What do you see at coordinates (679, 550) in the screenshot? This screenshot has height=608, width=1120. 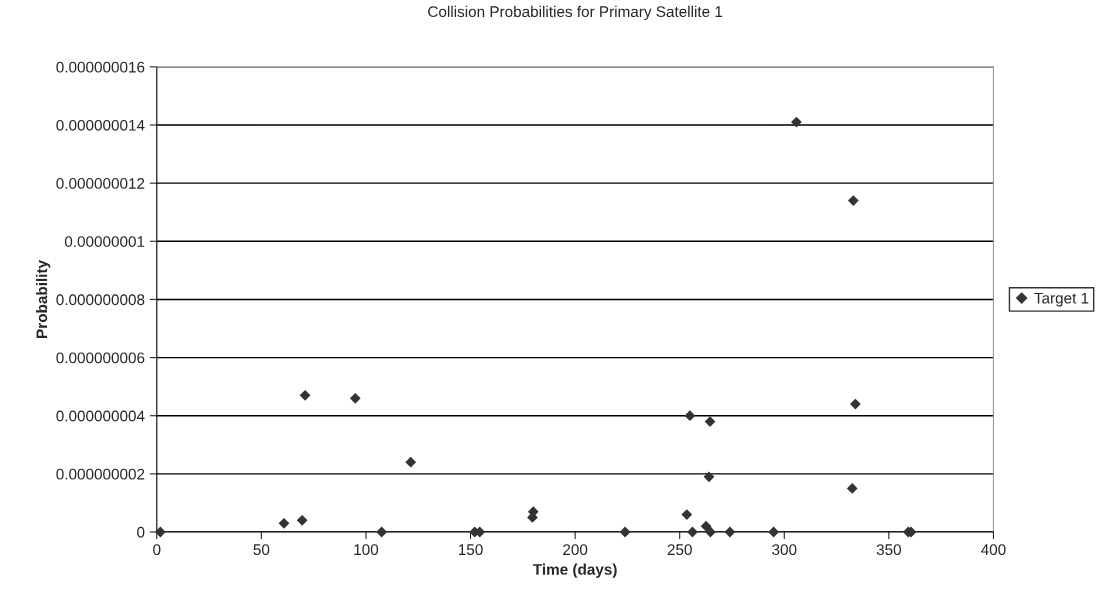 I see `x-tick-label: 250` at bounding box center [679, 550].